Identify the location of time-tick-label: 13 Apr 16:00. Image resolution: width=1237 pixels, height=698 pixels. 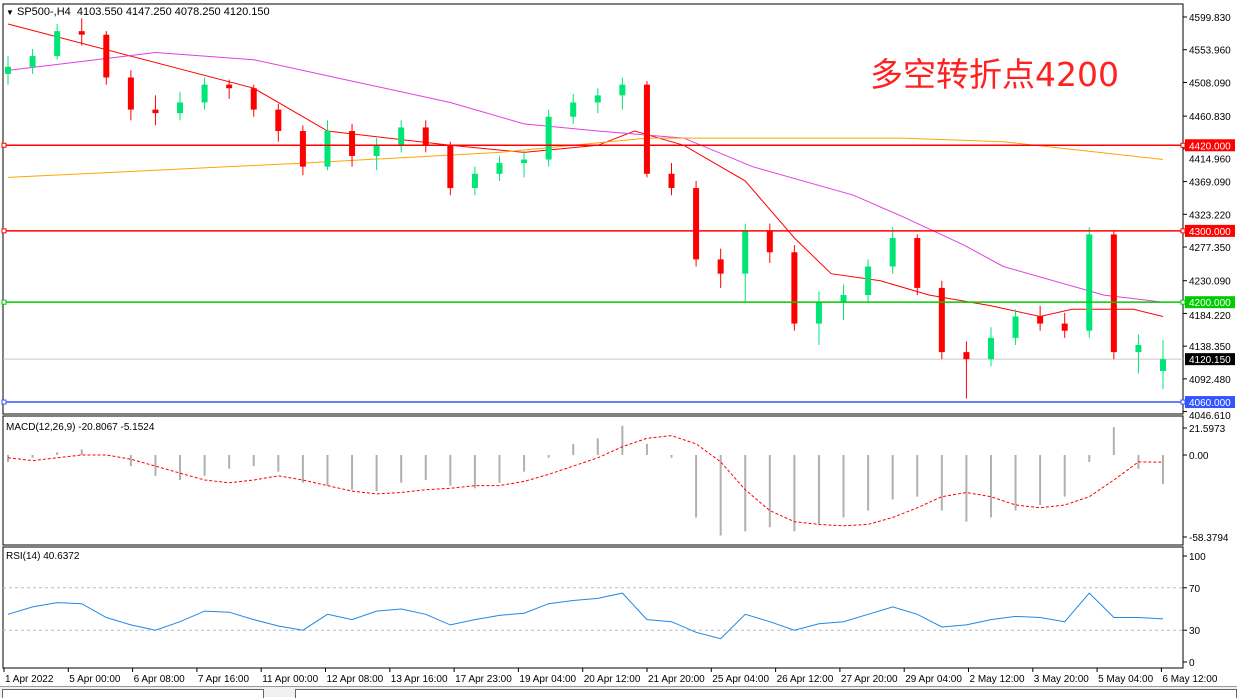
(419, 679).